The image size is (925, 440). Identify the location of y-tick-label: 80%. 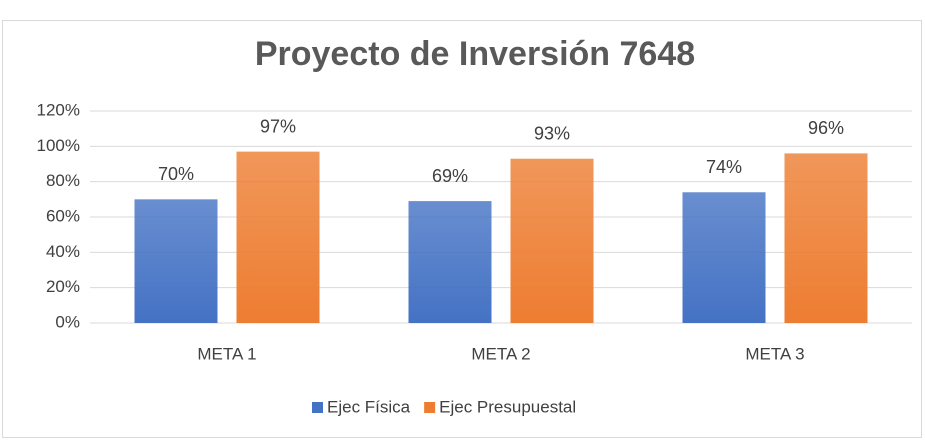
(63, 180).